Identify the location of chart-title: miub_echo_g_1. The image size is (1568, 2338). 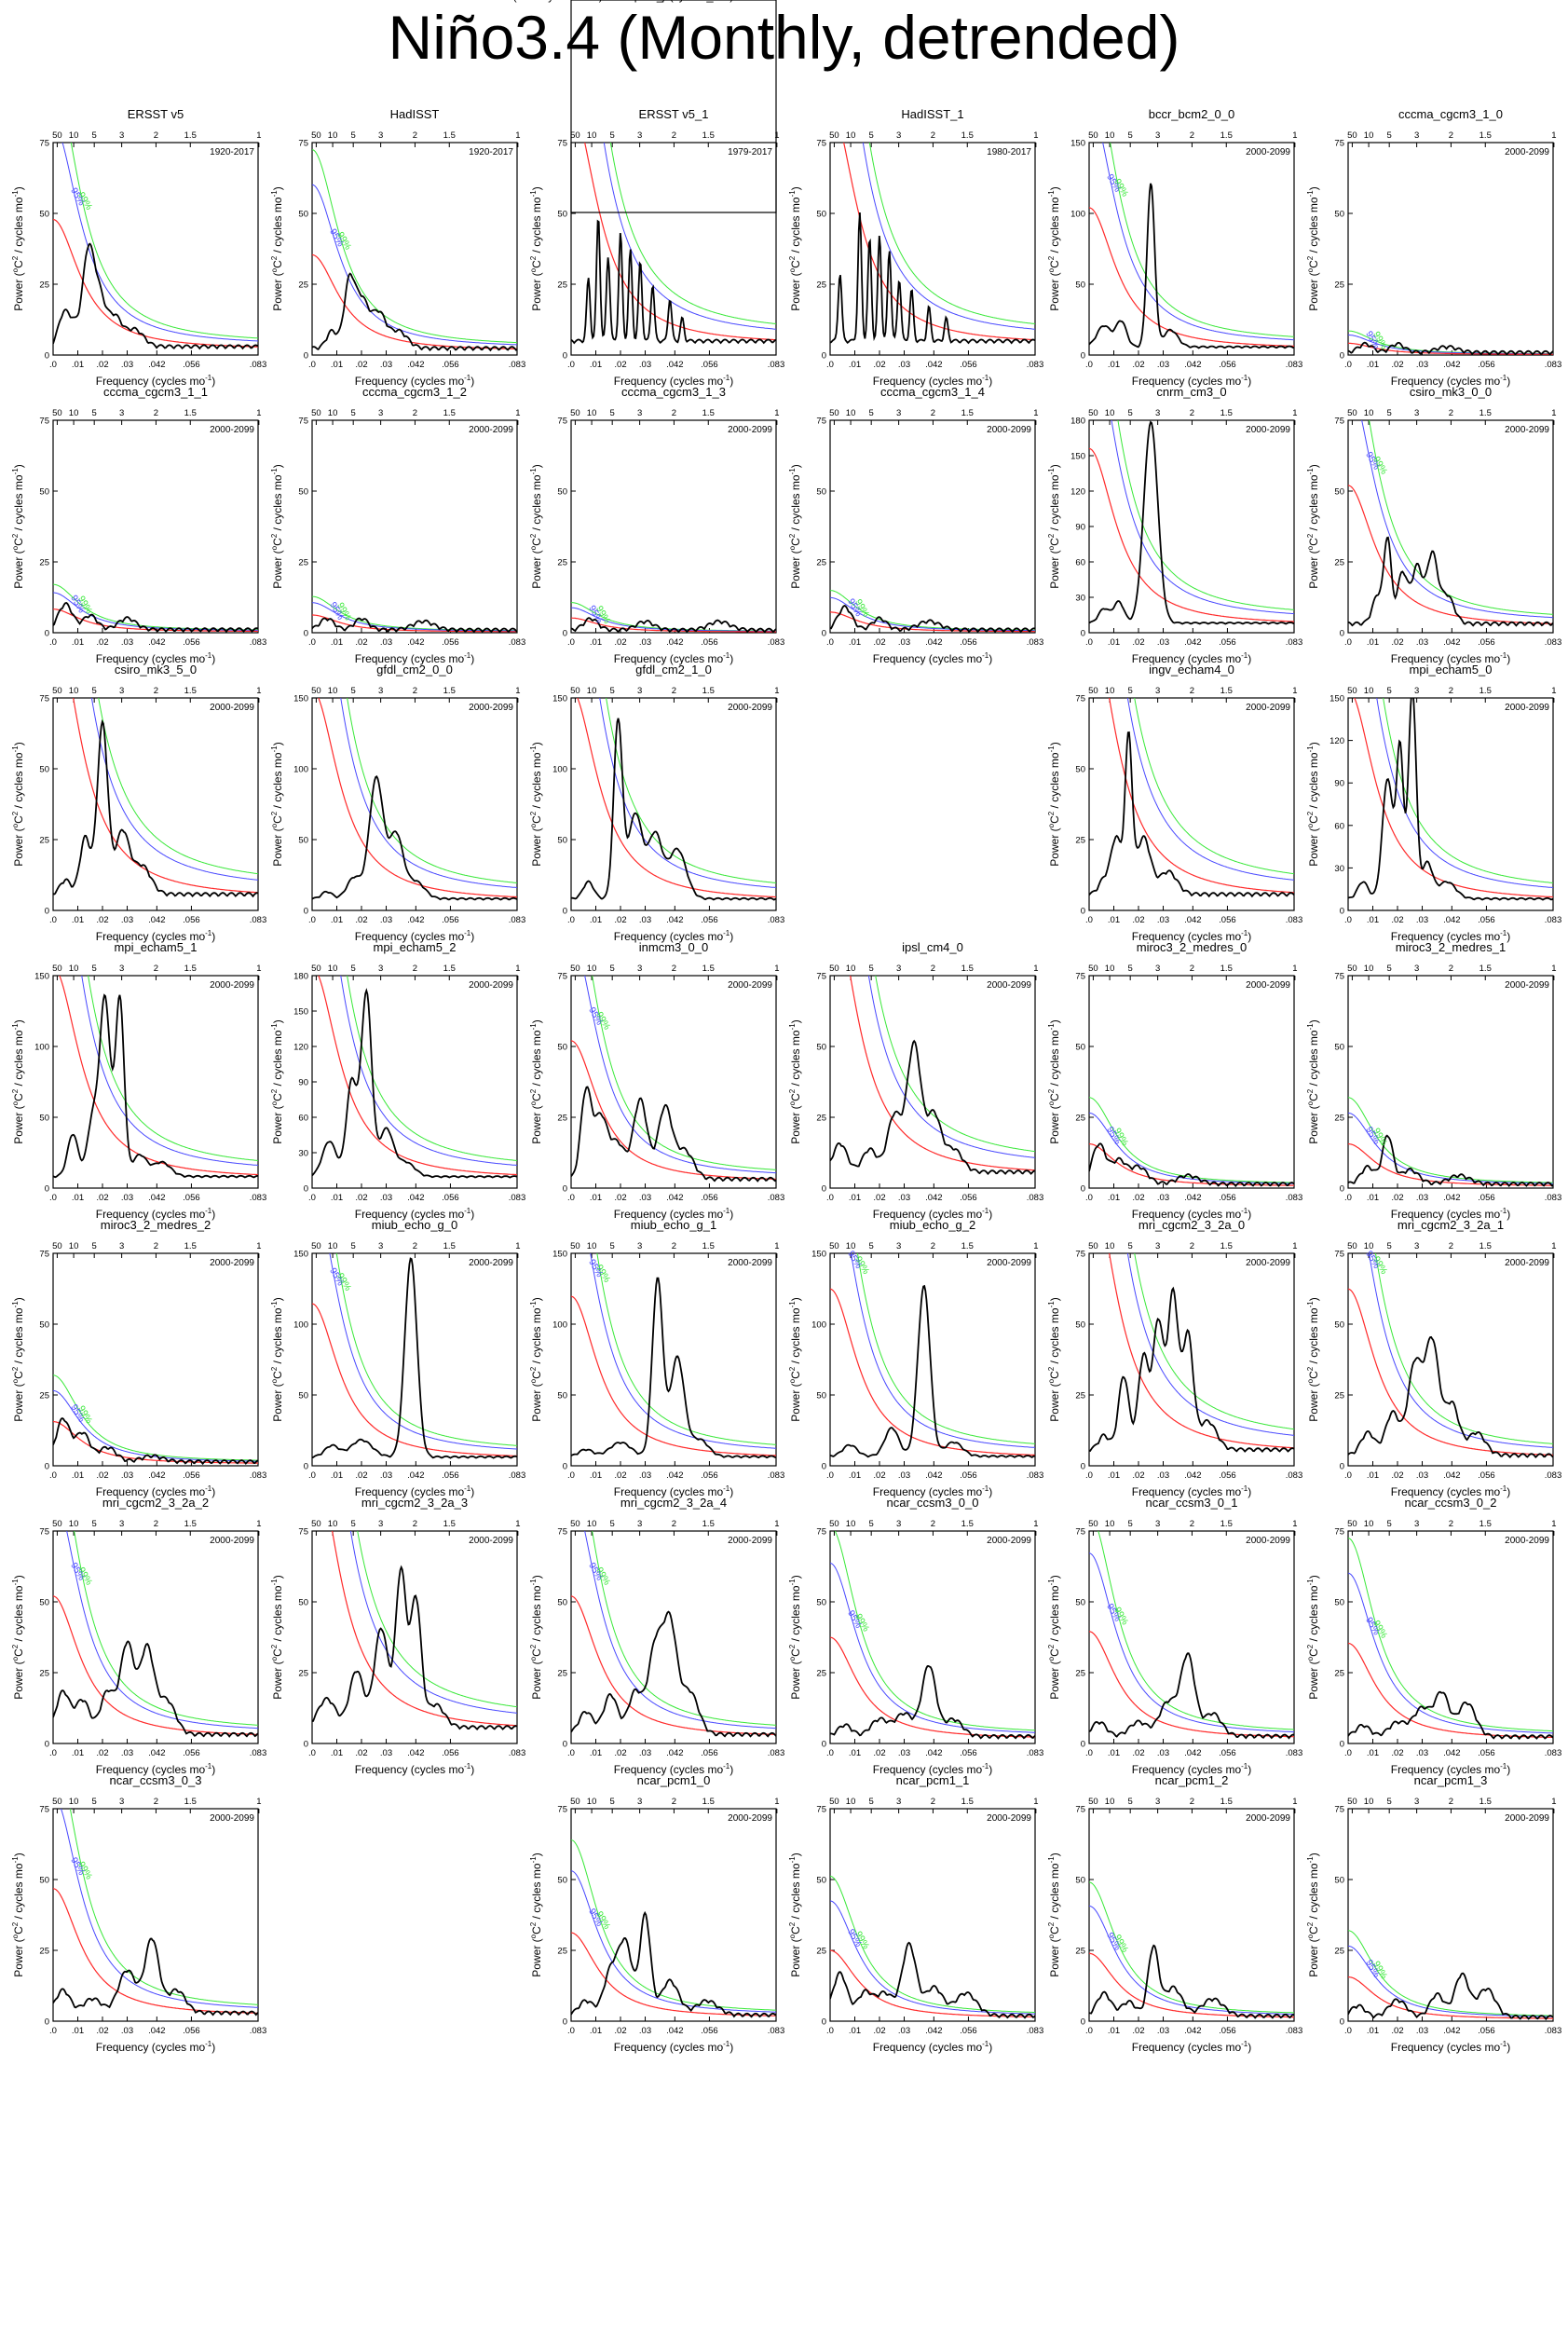
(674, 1225).